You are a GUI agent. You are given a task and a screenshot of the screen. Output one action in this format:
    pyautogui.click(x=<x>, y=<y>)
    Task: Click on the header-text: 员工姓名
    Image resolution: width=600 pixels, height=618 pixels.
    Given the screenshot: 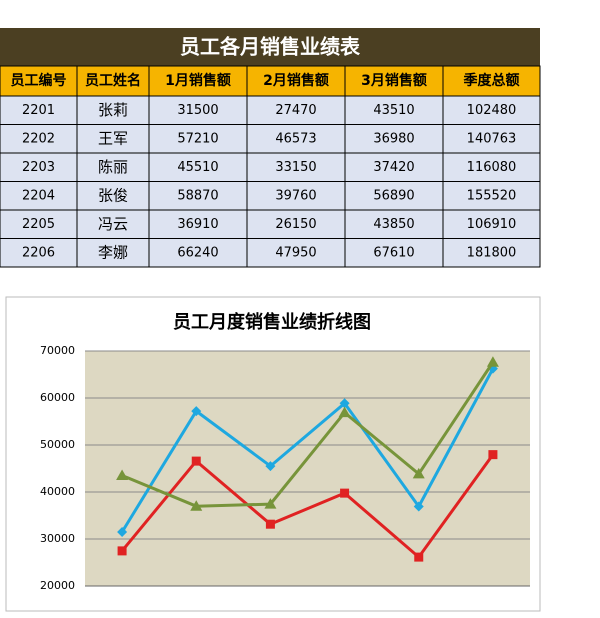 What is the action you would take?
    pyautogui.click(x=113, y=80)
    